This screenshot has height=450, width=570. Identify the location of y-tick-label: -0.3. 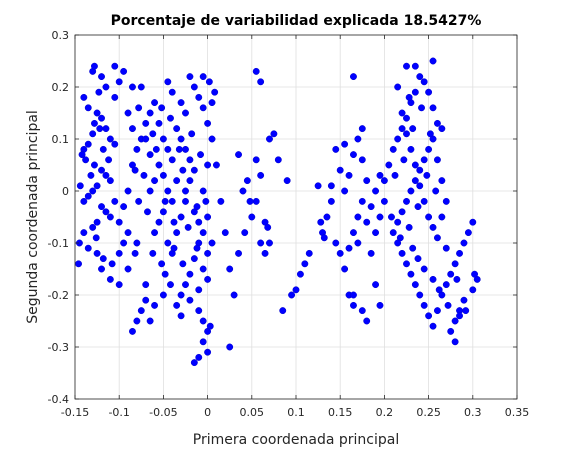
(58, 347).